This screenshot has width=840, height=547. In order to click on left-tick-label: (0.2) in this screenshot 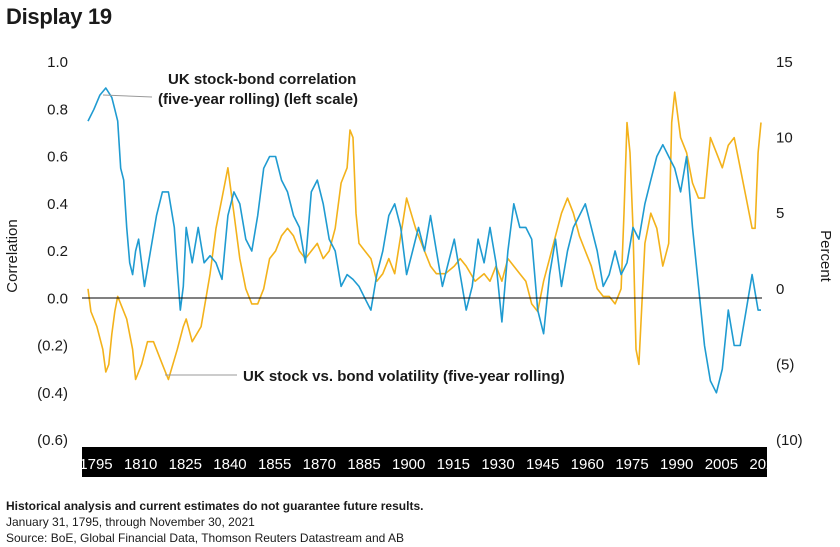, I will do `click(52, 346)`.